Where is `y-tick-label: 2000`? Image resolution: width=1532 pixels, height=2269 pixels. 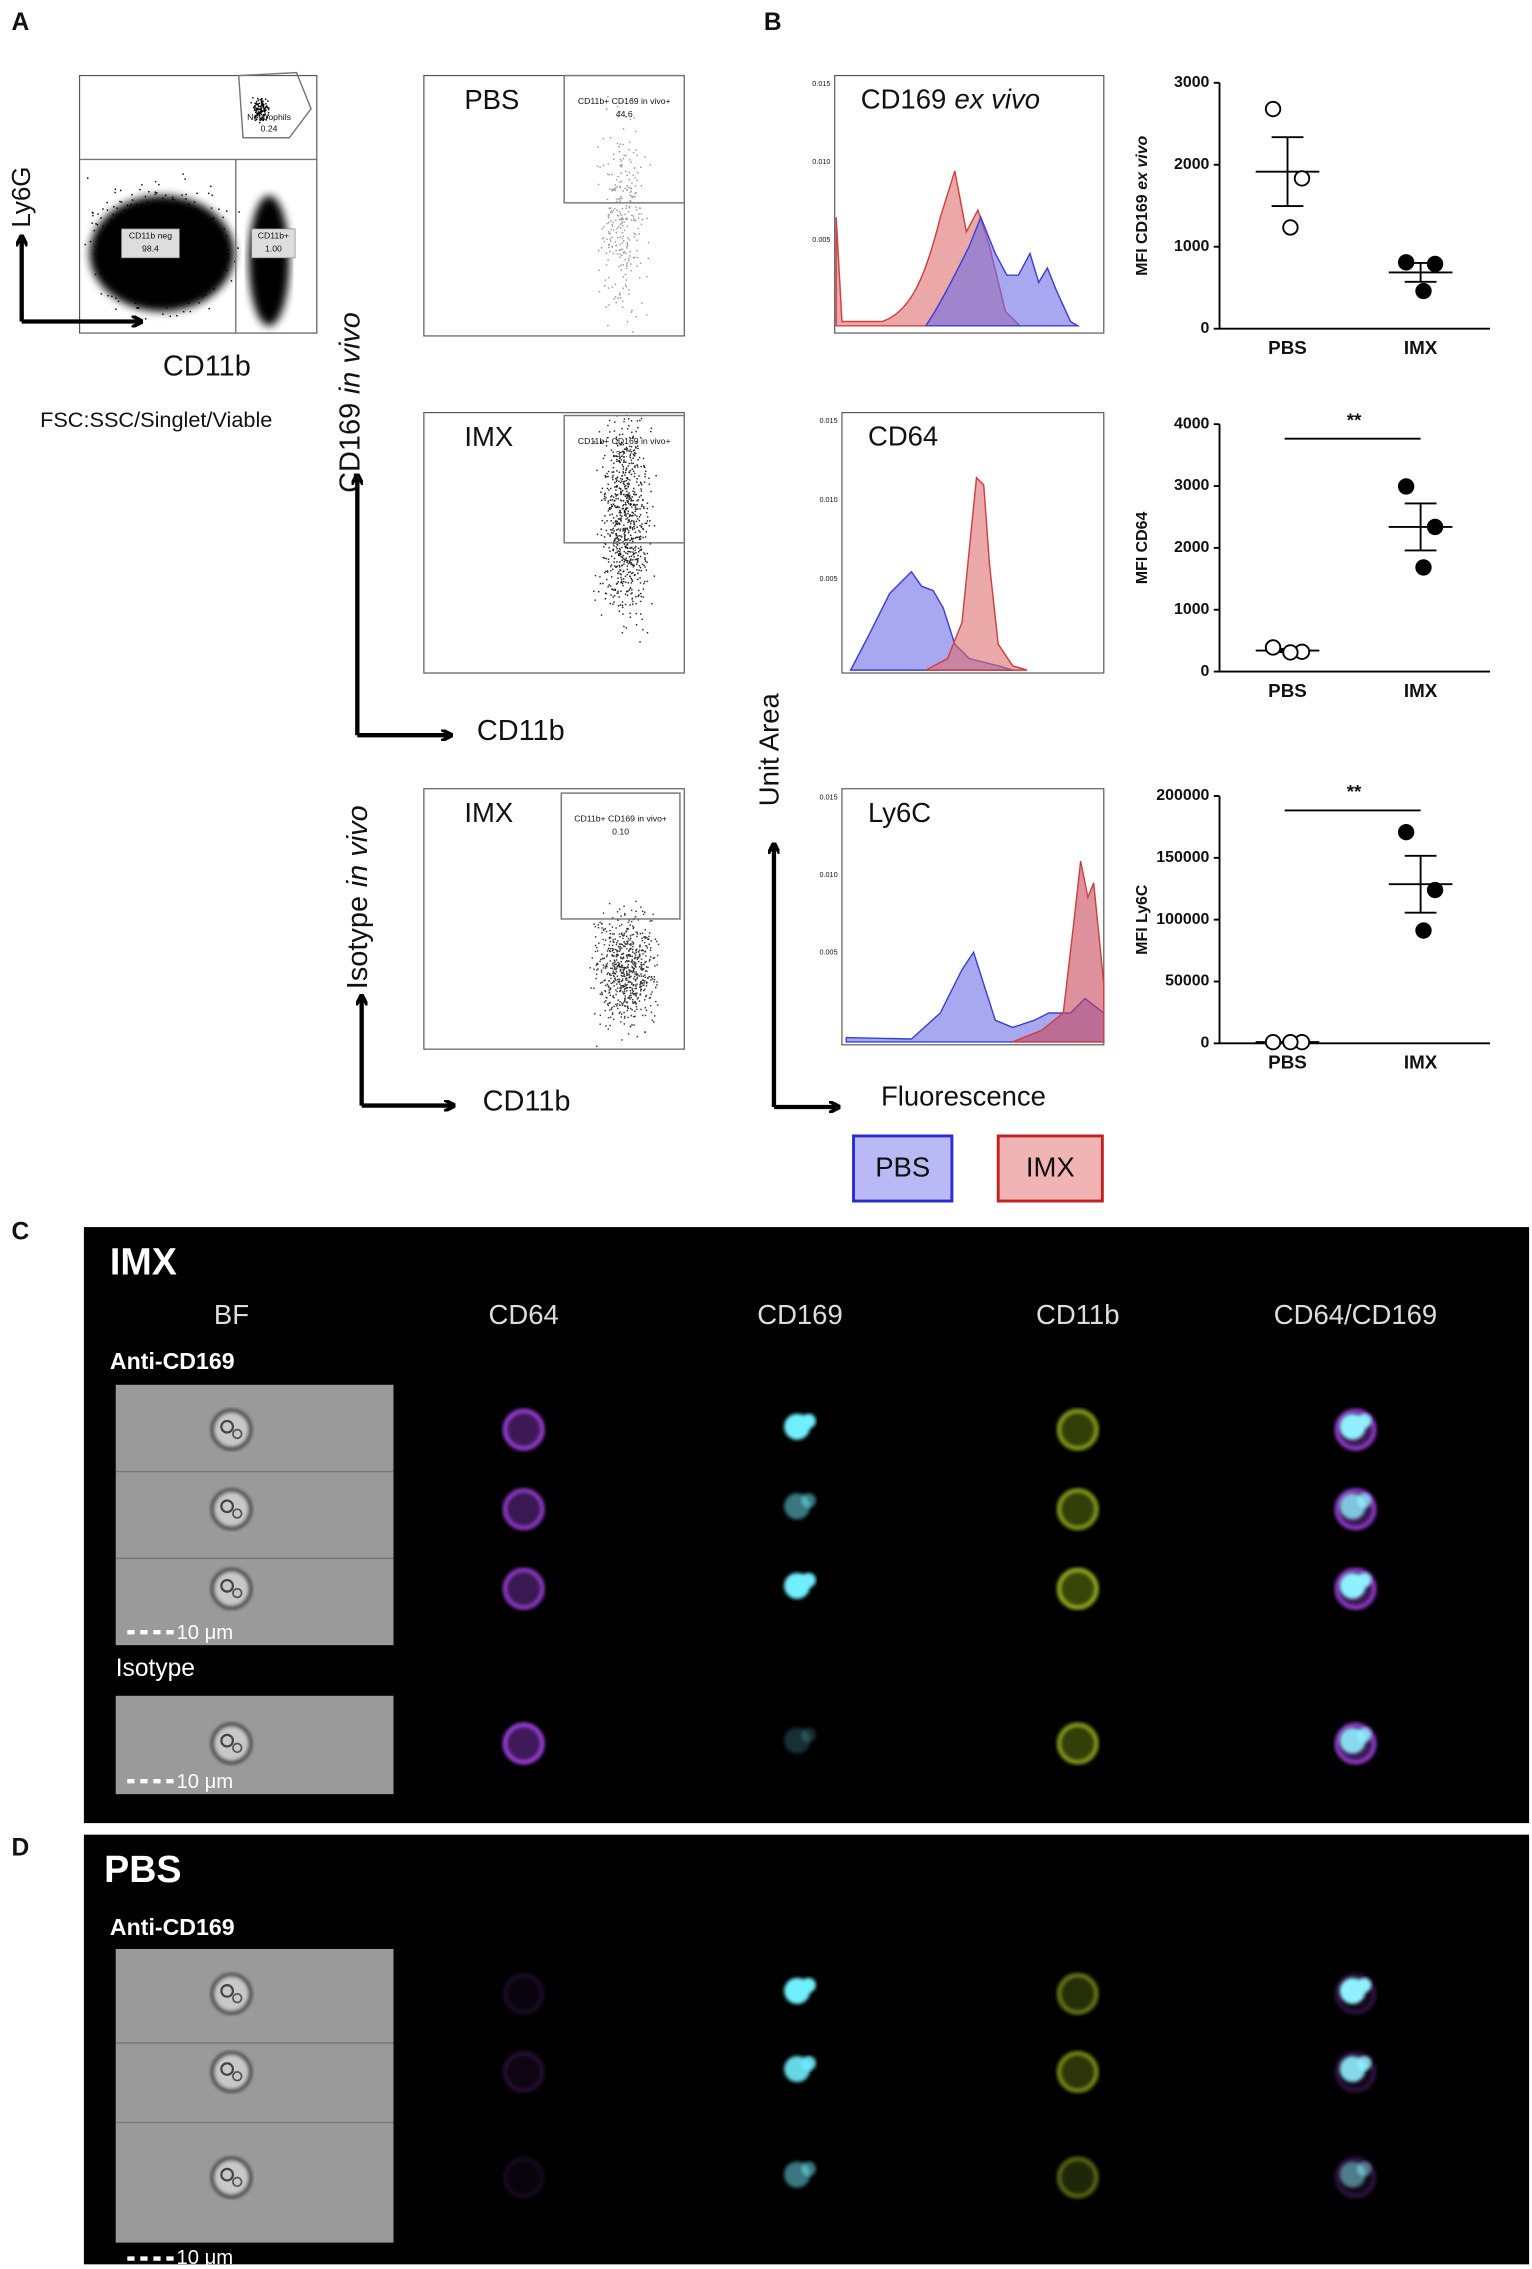 y-tick-label: 2000 is located at coordinates (1192, 164).